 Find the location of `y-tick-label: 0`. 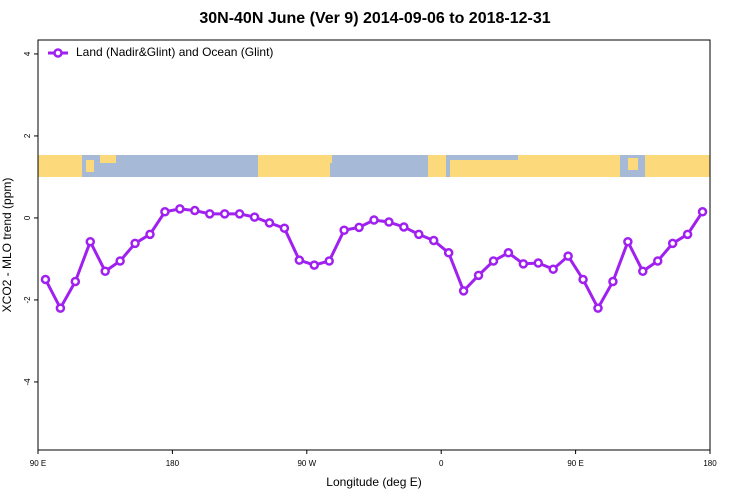

y-tick-label: 0 is located at coordinates (27, 217).